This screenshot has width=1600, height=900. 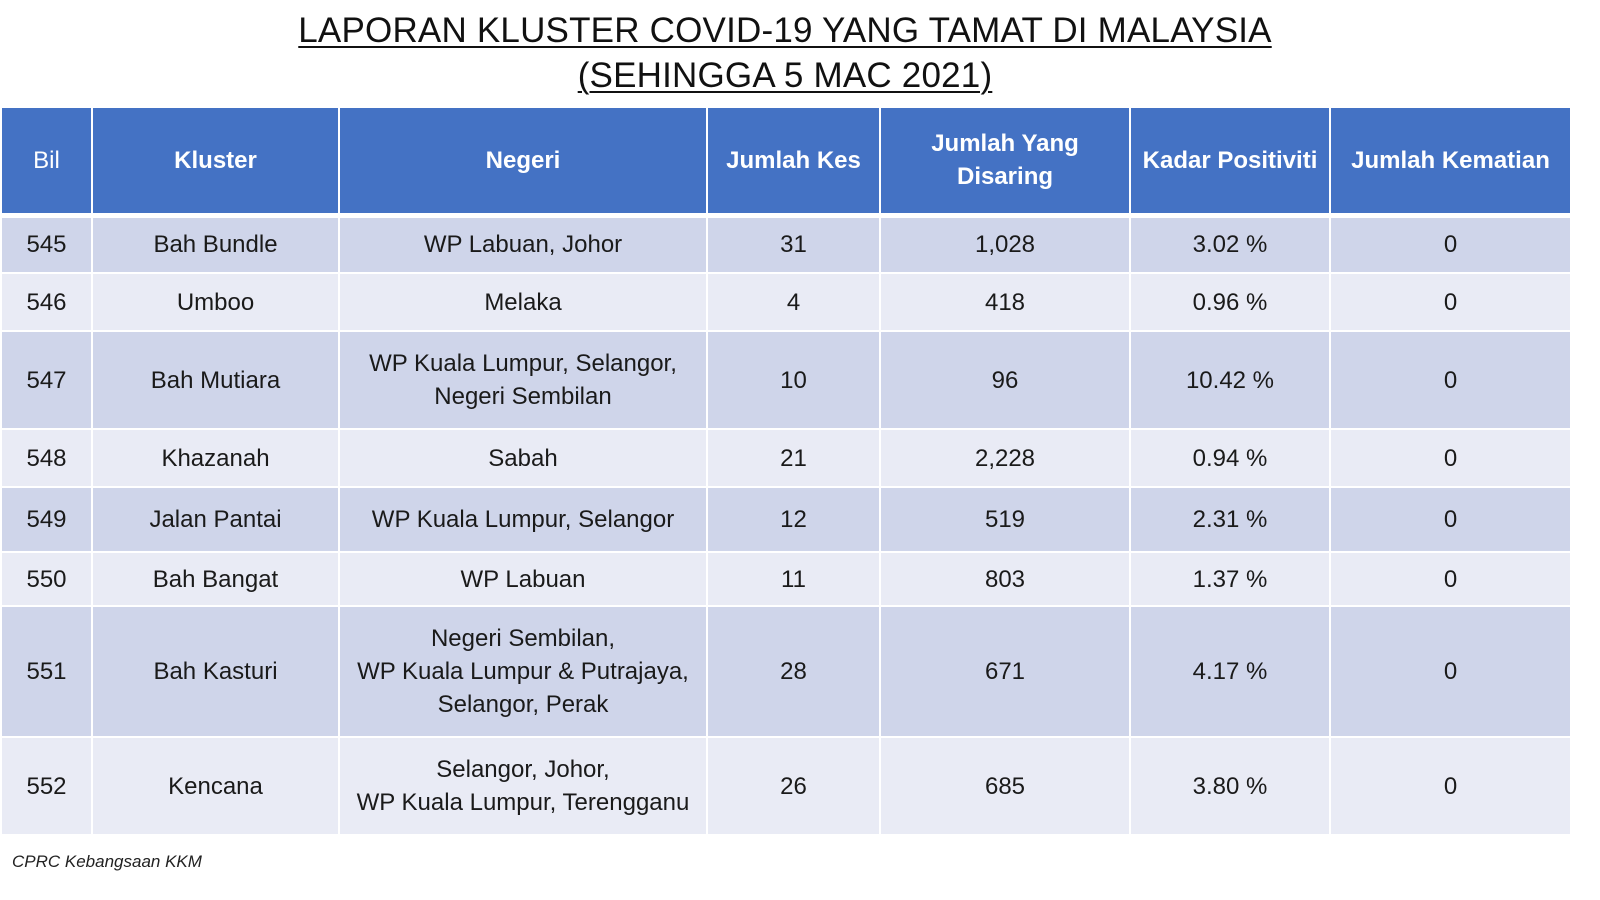 What do you see at coordinates (523, 363) in the screenshot?
I see `negeri-line: WP Kuala Lumpur, Selangor,` at bounding box center [523, 363].